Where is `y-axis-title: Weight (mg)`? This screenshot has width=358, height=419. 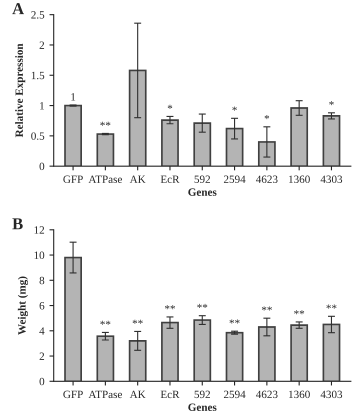
y-axis-title: Weight (mg) is located at coordinates (23, 305).